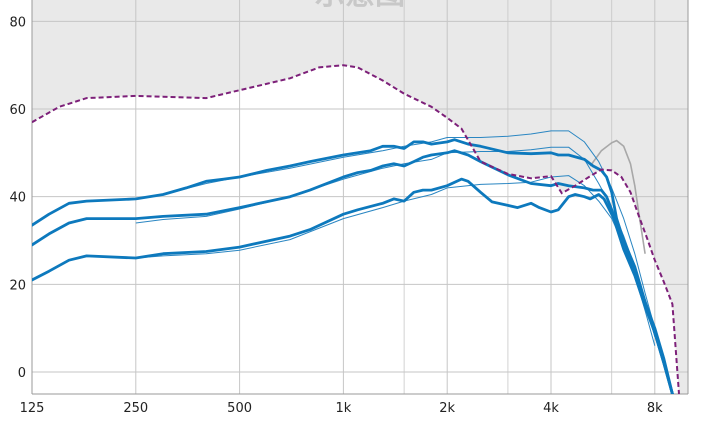 This screenshot has width=701, height=427. What do you see at coordinates (17, 110) in the screenshot?
I see `y-tick-label: 60` at bounding box center [17, 110].